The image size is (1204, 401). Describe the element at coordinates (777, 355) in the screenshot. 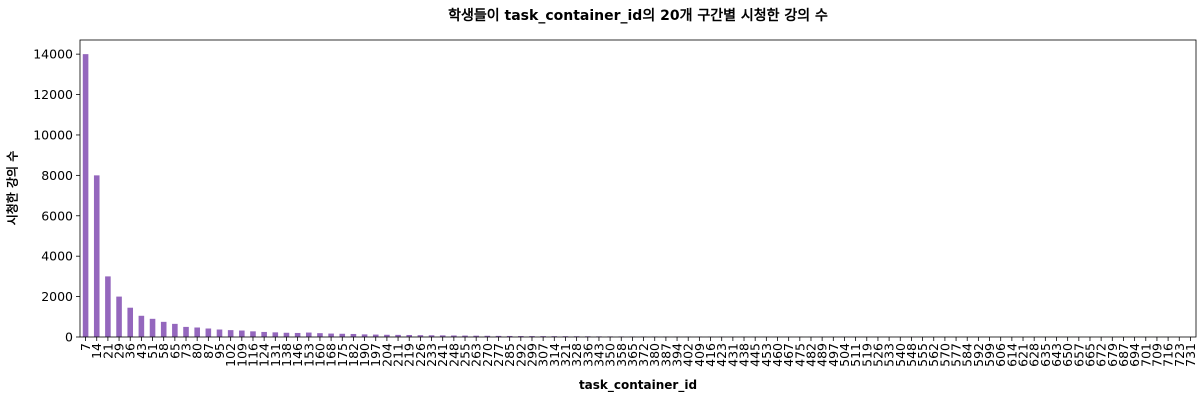

I see `x-tick-label: 460` at that location.